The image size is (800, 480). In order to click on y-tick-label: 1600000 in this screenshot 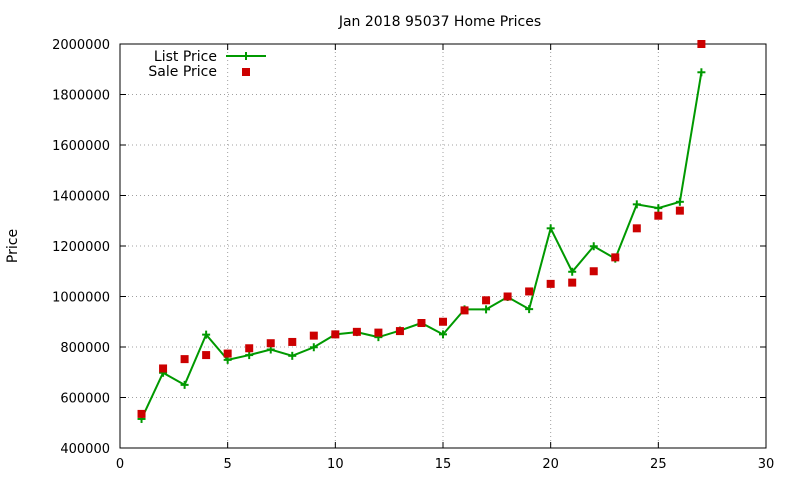, I will do `click(81, 146)`.